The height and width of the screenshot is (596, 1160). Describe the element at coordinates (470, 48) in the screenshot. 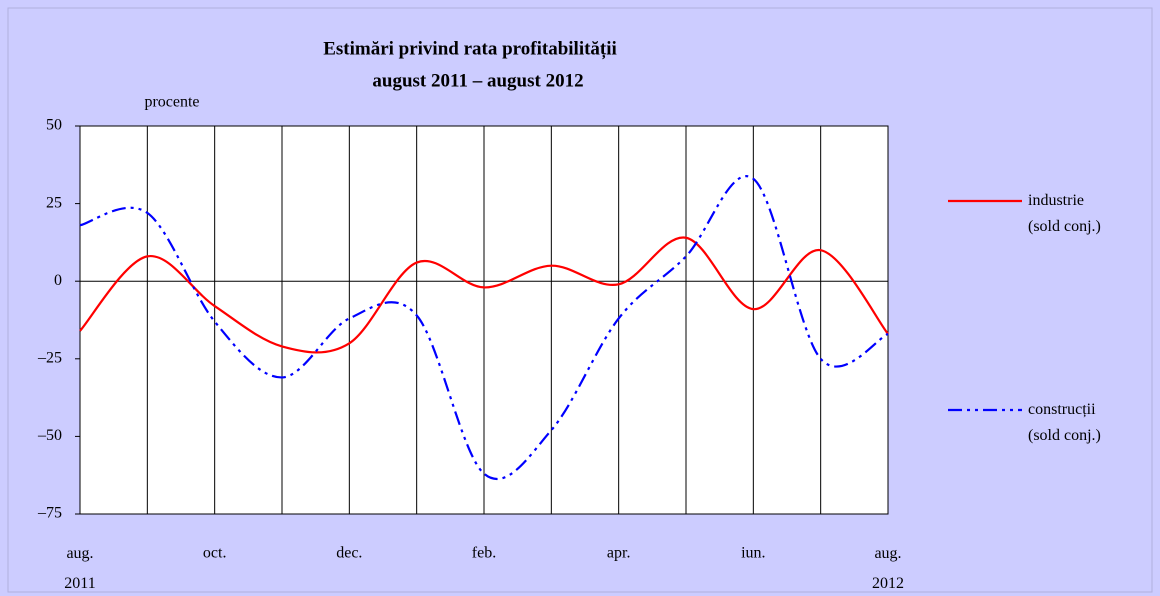

I see `chart-title: Estimări privind rata profitabilității` at that location.